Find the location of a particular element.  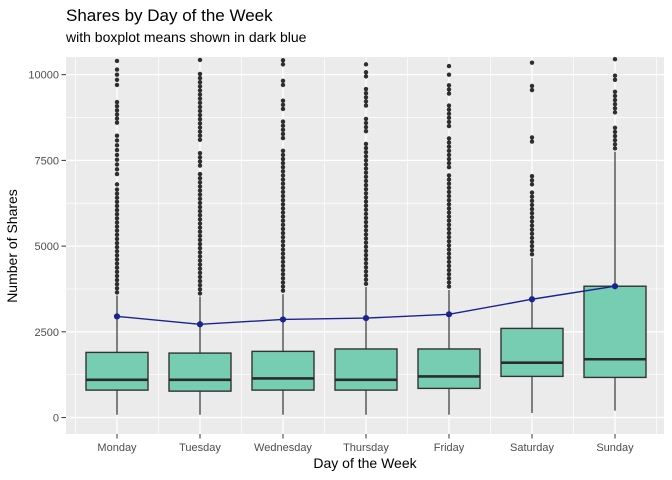

y-tick-label: 2500 is located at coordinates (47, 333).